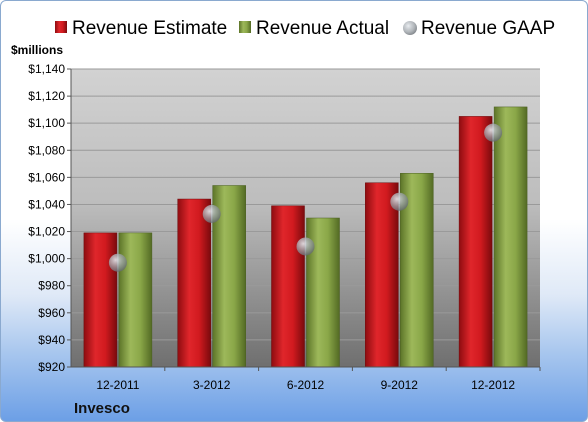 The image size is (588, 422). I want to click on x-axis-ticks: 12-2011 3-2012 6-2012 9-2012 12-2012, so click(318, 379).